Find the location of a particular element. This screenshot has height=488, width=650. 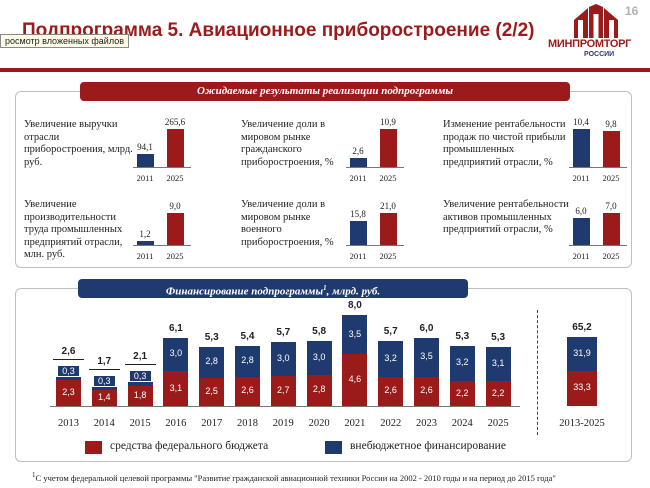

year-label: 2019 is located at coordinates (283, 423).